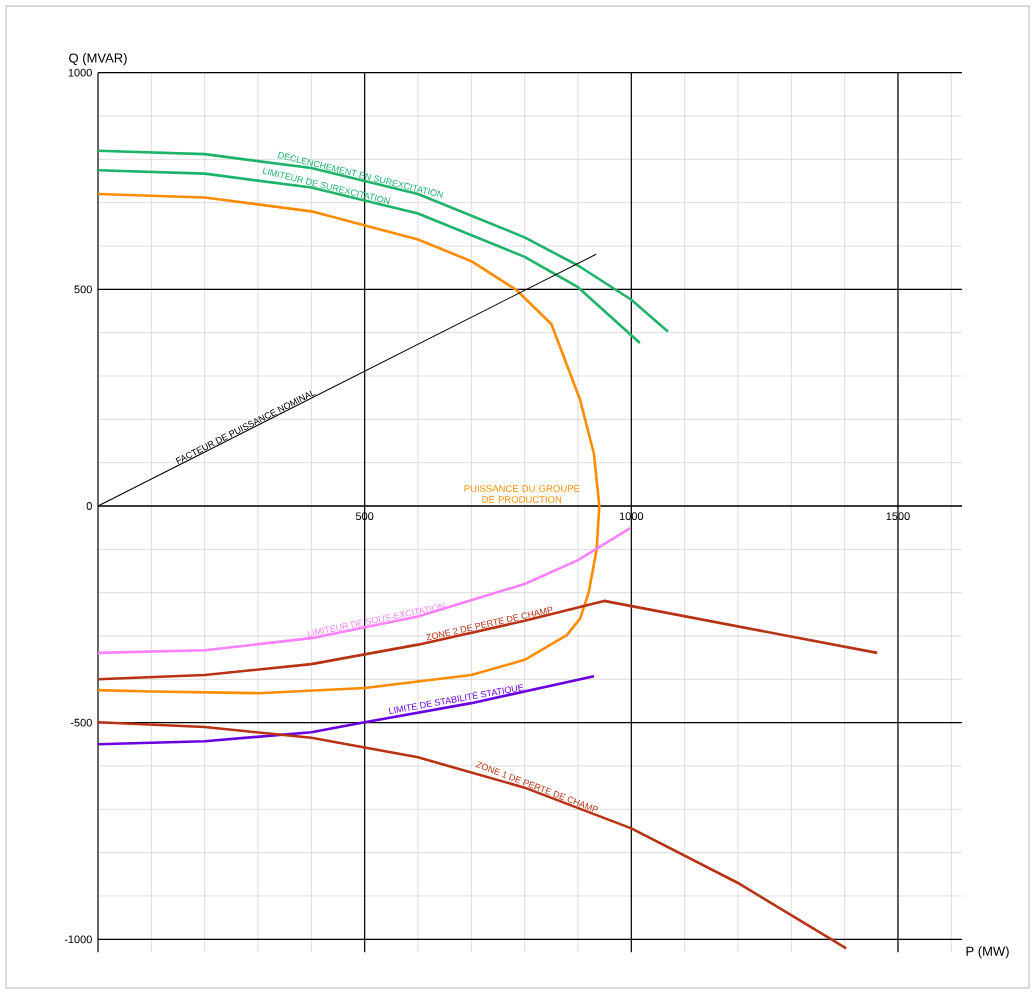  Describe the element at coordinates (456, 699) in the screenshot. I see `text: LIMITE DE STABILITÉ STATIQUE` at that location.